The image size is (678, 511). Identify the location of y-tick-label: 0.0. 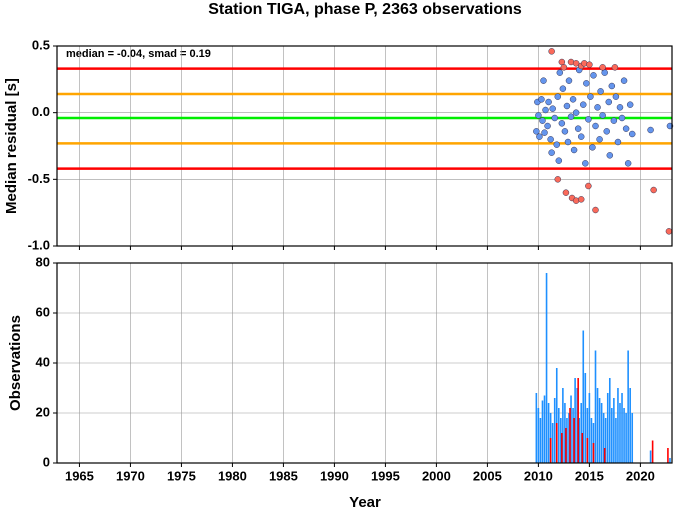
(41, 111).